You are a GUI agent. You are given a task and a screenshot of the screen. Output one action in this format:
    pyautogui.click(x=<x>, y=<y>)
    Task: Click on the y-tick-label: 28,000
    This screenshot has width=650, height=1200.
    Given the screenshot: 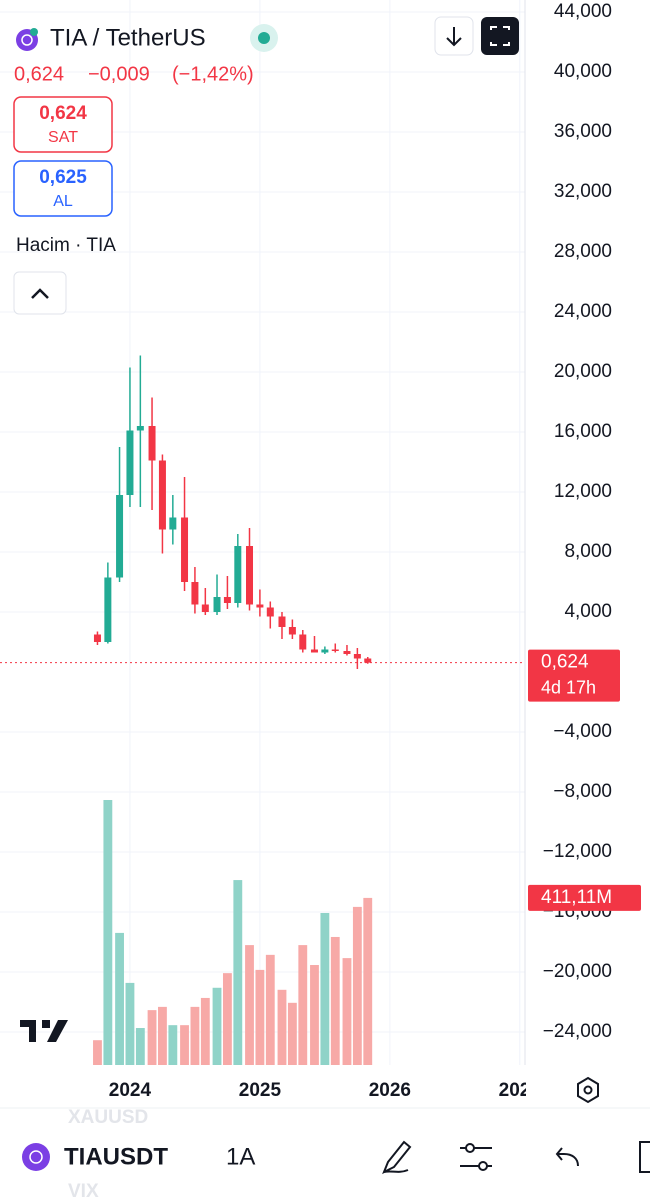 What is the action you would take?
    pyautogui.click(x=583, y=251)
    